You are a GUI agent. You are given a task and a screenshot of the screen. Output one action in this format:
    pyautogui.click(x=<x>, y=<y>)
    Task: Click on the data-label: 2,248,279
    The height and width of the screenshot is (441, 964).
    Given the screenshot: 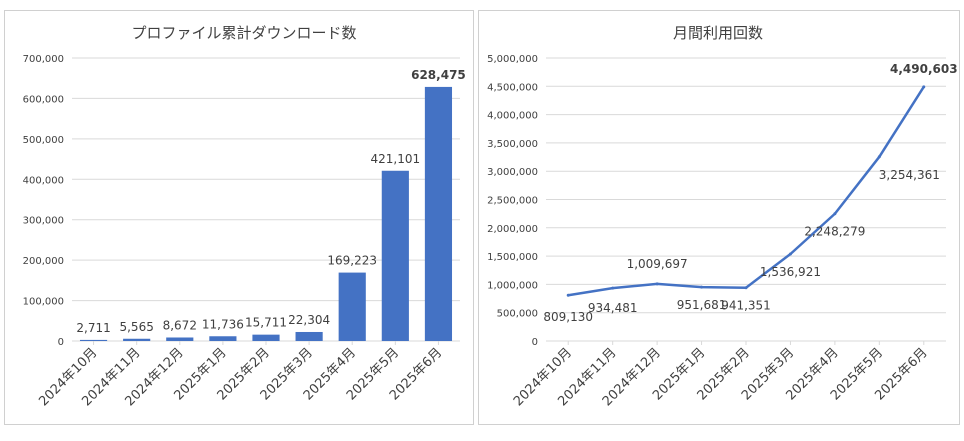 What is the action you would take?
    pyautogui.click(x=834, y=232)
    